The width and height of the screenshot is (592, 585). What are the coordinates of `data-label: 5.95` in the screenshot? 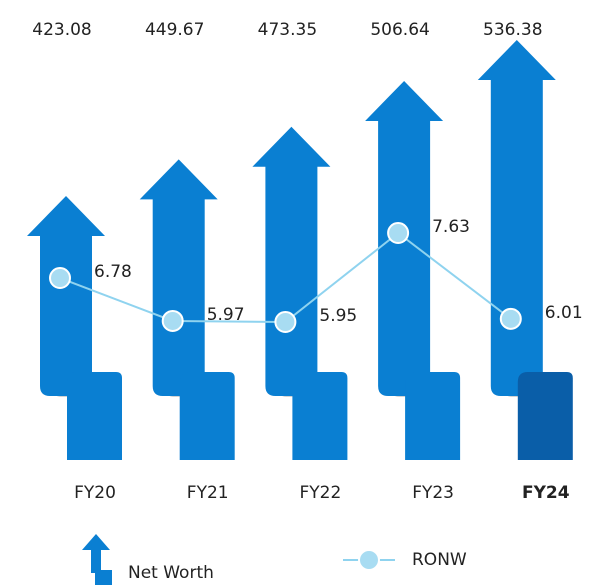 It's located at (338, 316).